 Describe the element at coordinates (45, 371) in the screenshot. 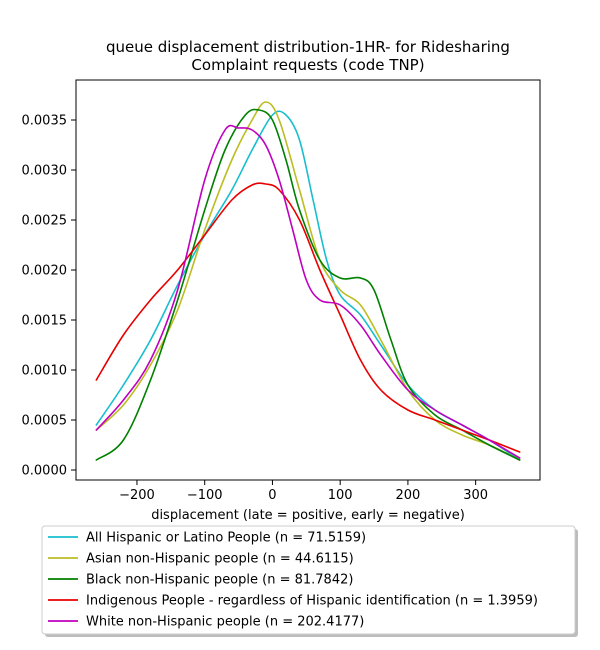

I see `y-tick-label: 0.0010` at that location.